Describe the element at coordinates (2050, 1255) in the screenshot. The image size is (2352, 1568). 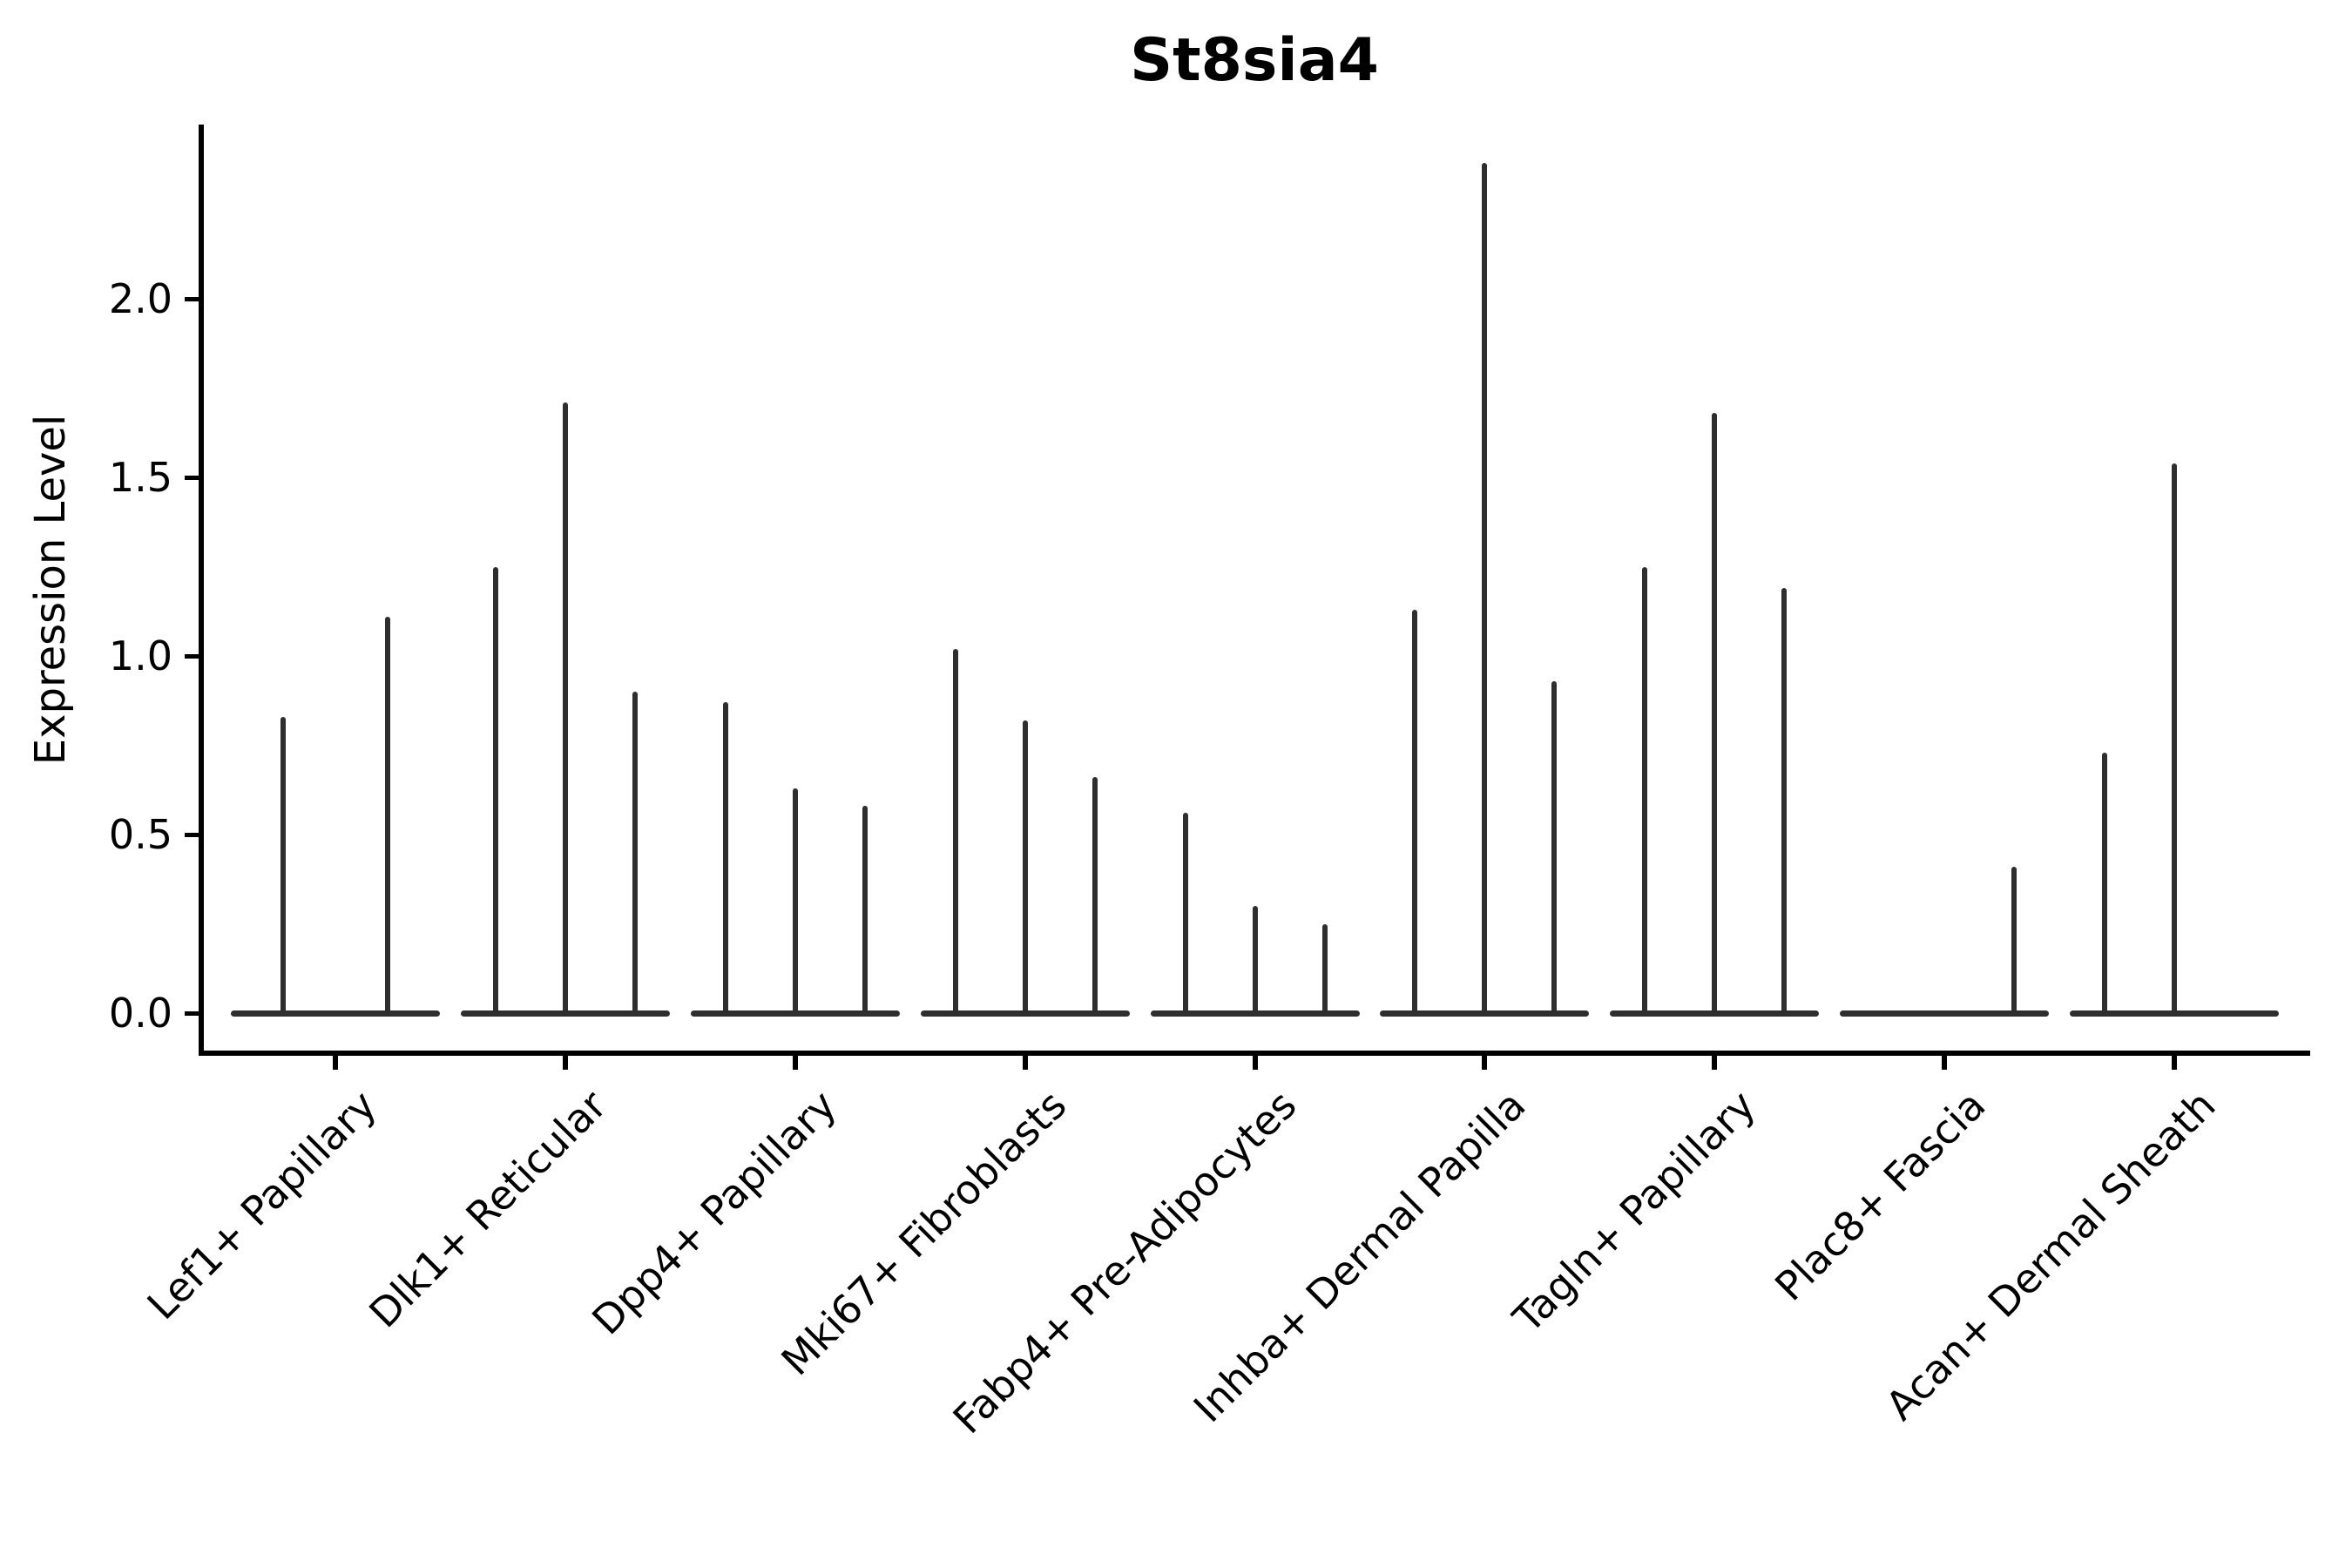
I see `x-tick-label: Acan+ Dermal Sheath` at that location.